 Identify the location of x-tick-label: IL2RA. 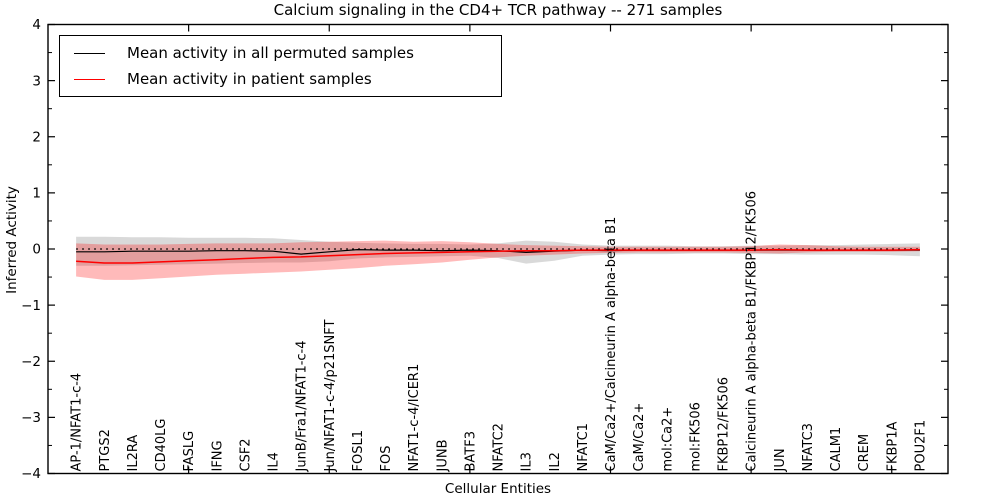
(133, 453).